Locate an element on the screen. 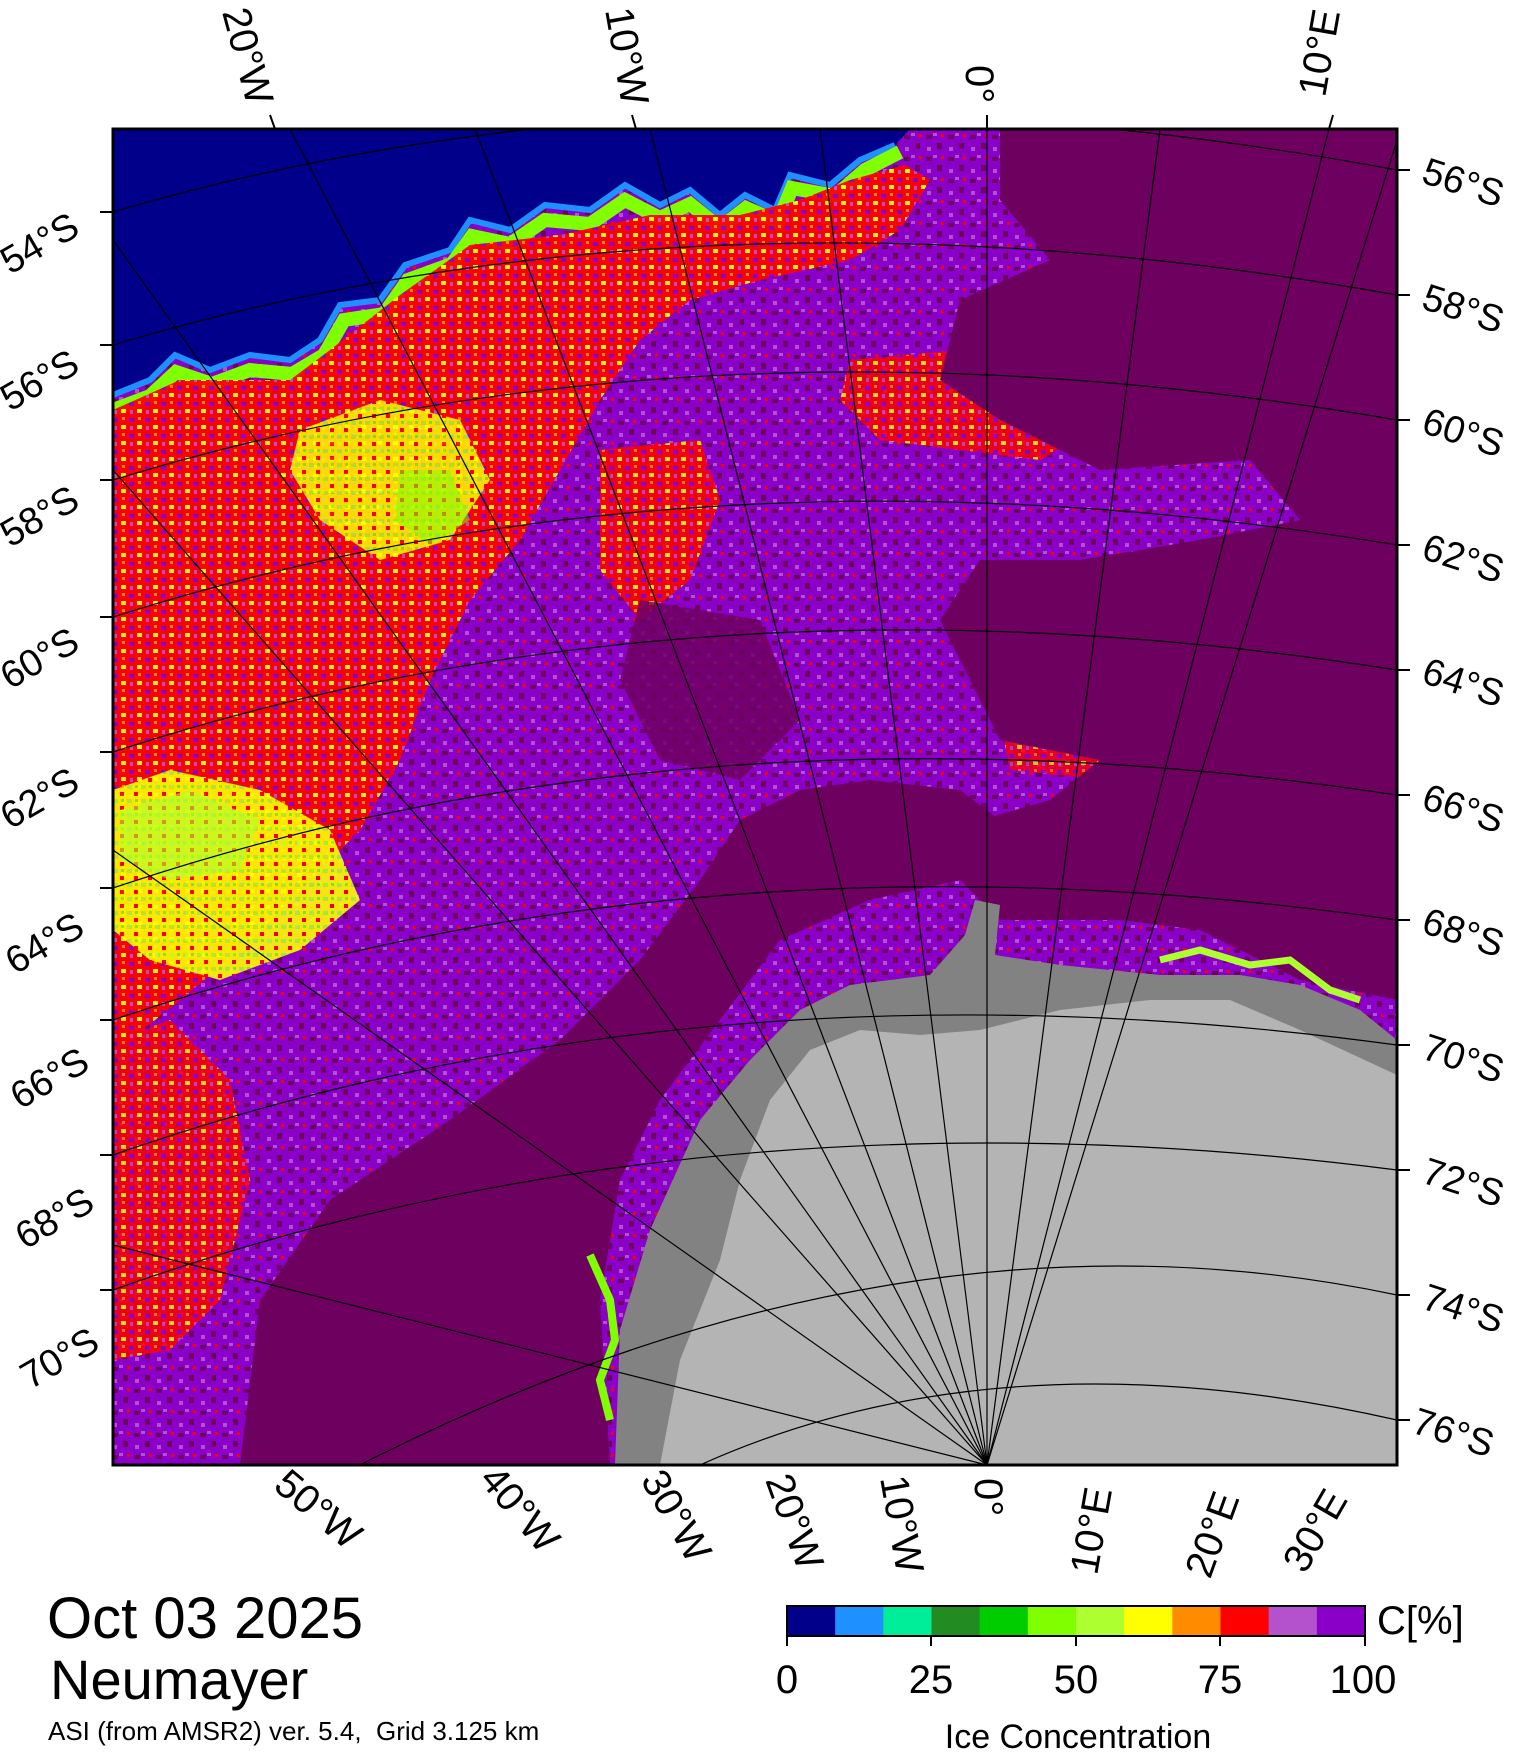  top-lon-label: 10°W is located at coordinates (626, 56).